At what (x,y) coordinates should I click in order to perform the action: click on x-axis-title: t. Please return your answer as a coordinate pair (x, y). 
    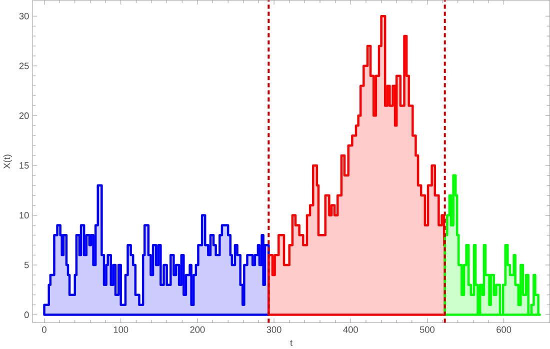
    Looking at the image, I should click on (291, 343).